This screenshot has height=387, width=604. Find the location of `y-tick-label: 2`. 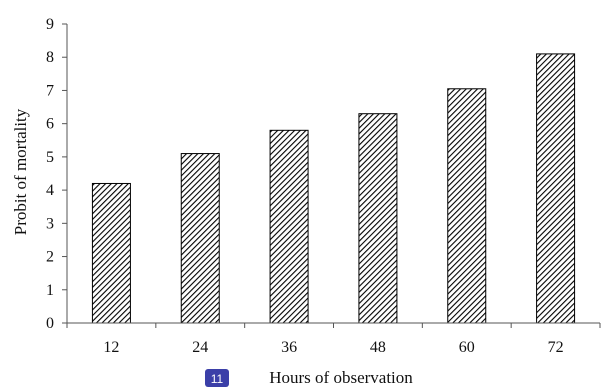

y-tick-label: 2 is located at coordinates (50, 257).